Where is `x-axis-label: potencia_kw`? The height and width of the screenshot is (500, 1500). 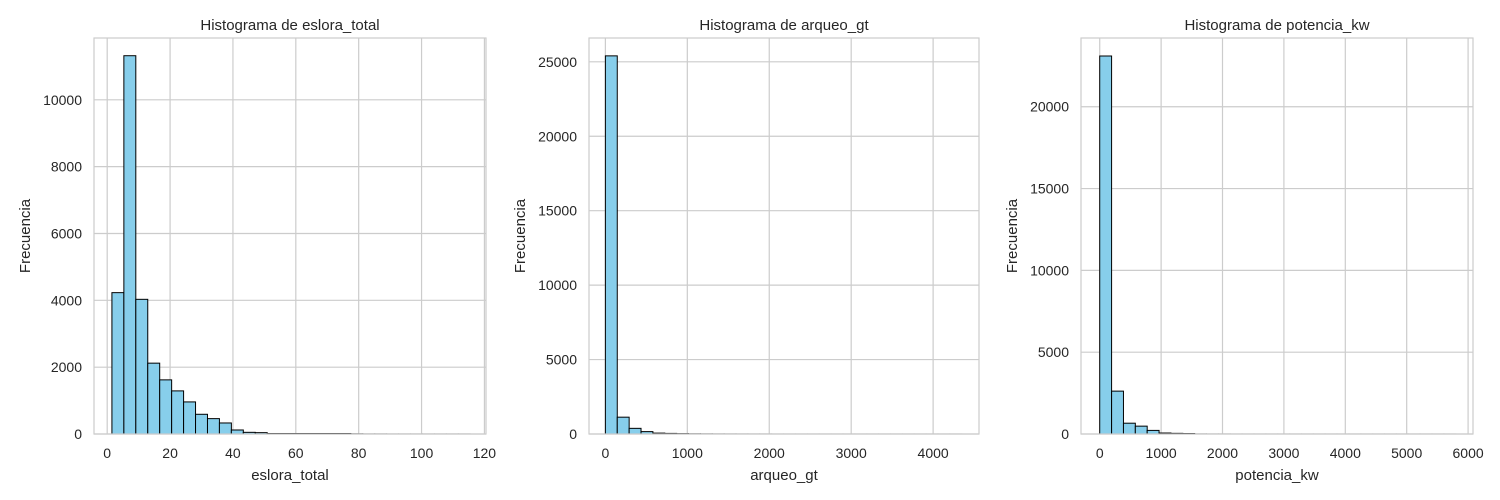
x-axis-label: potencia_kw is located at coordinates (1277, 475).